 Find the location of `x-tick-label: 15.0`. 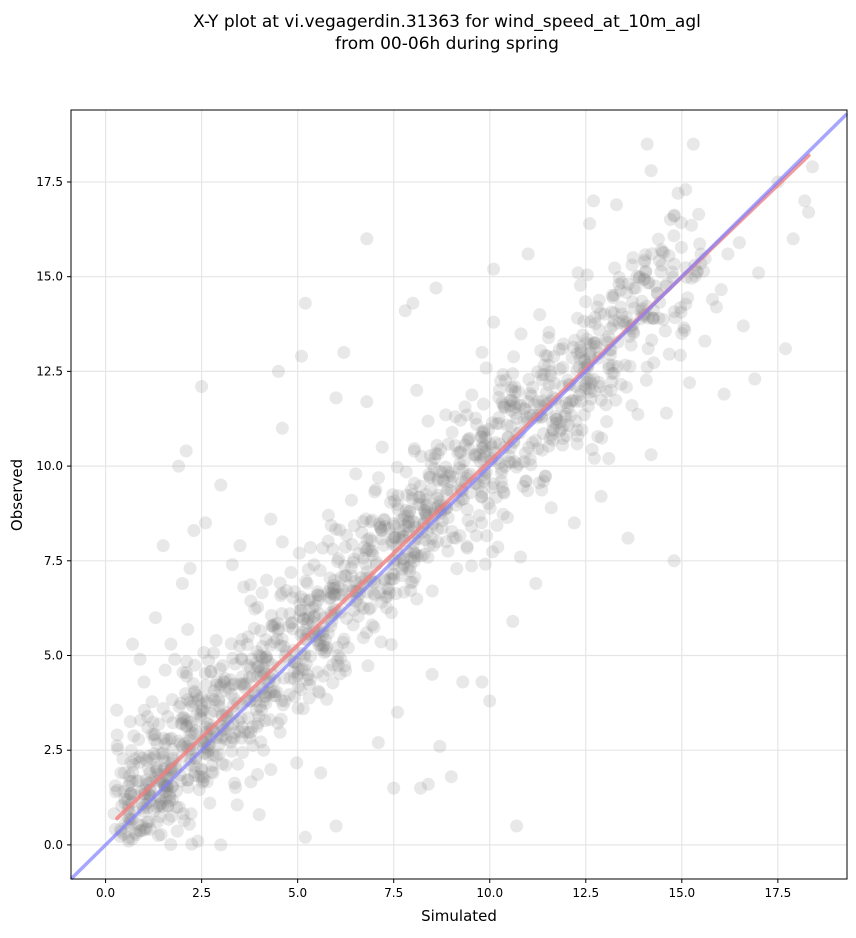

x-tick-label: 15.0 is located at coordinates (681, 893).